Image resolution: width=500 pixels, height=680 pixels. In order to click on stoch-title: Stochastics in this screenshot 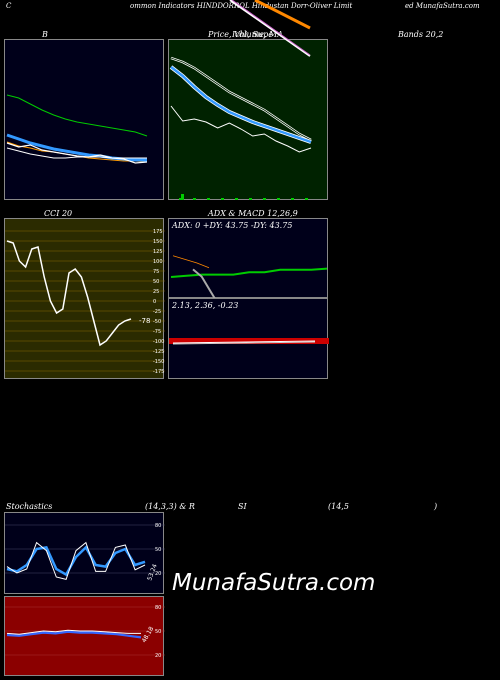, I will do `click(29, 506)`.